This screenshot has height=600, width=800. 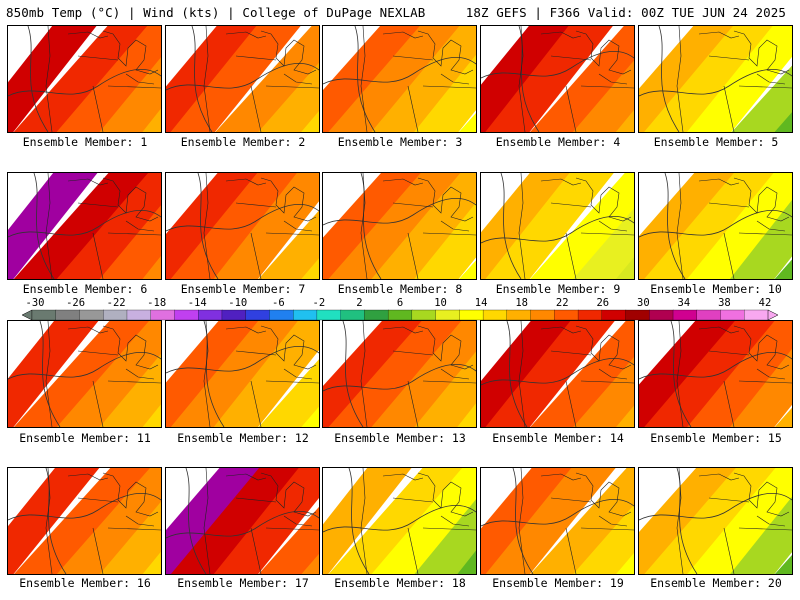 I want to click on member-label: Ensemble Member: 4, so click(x=558, y=142).